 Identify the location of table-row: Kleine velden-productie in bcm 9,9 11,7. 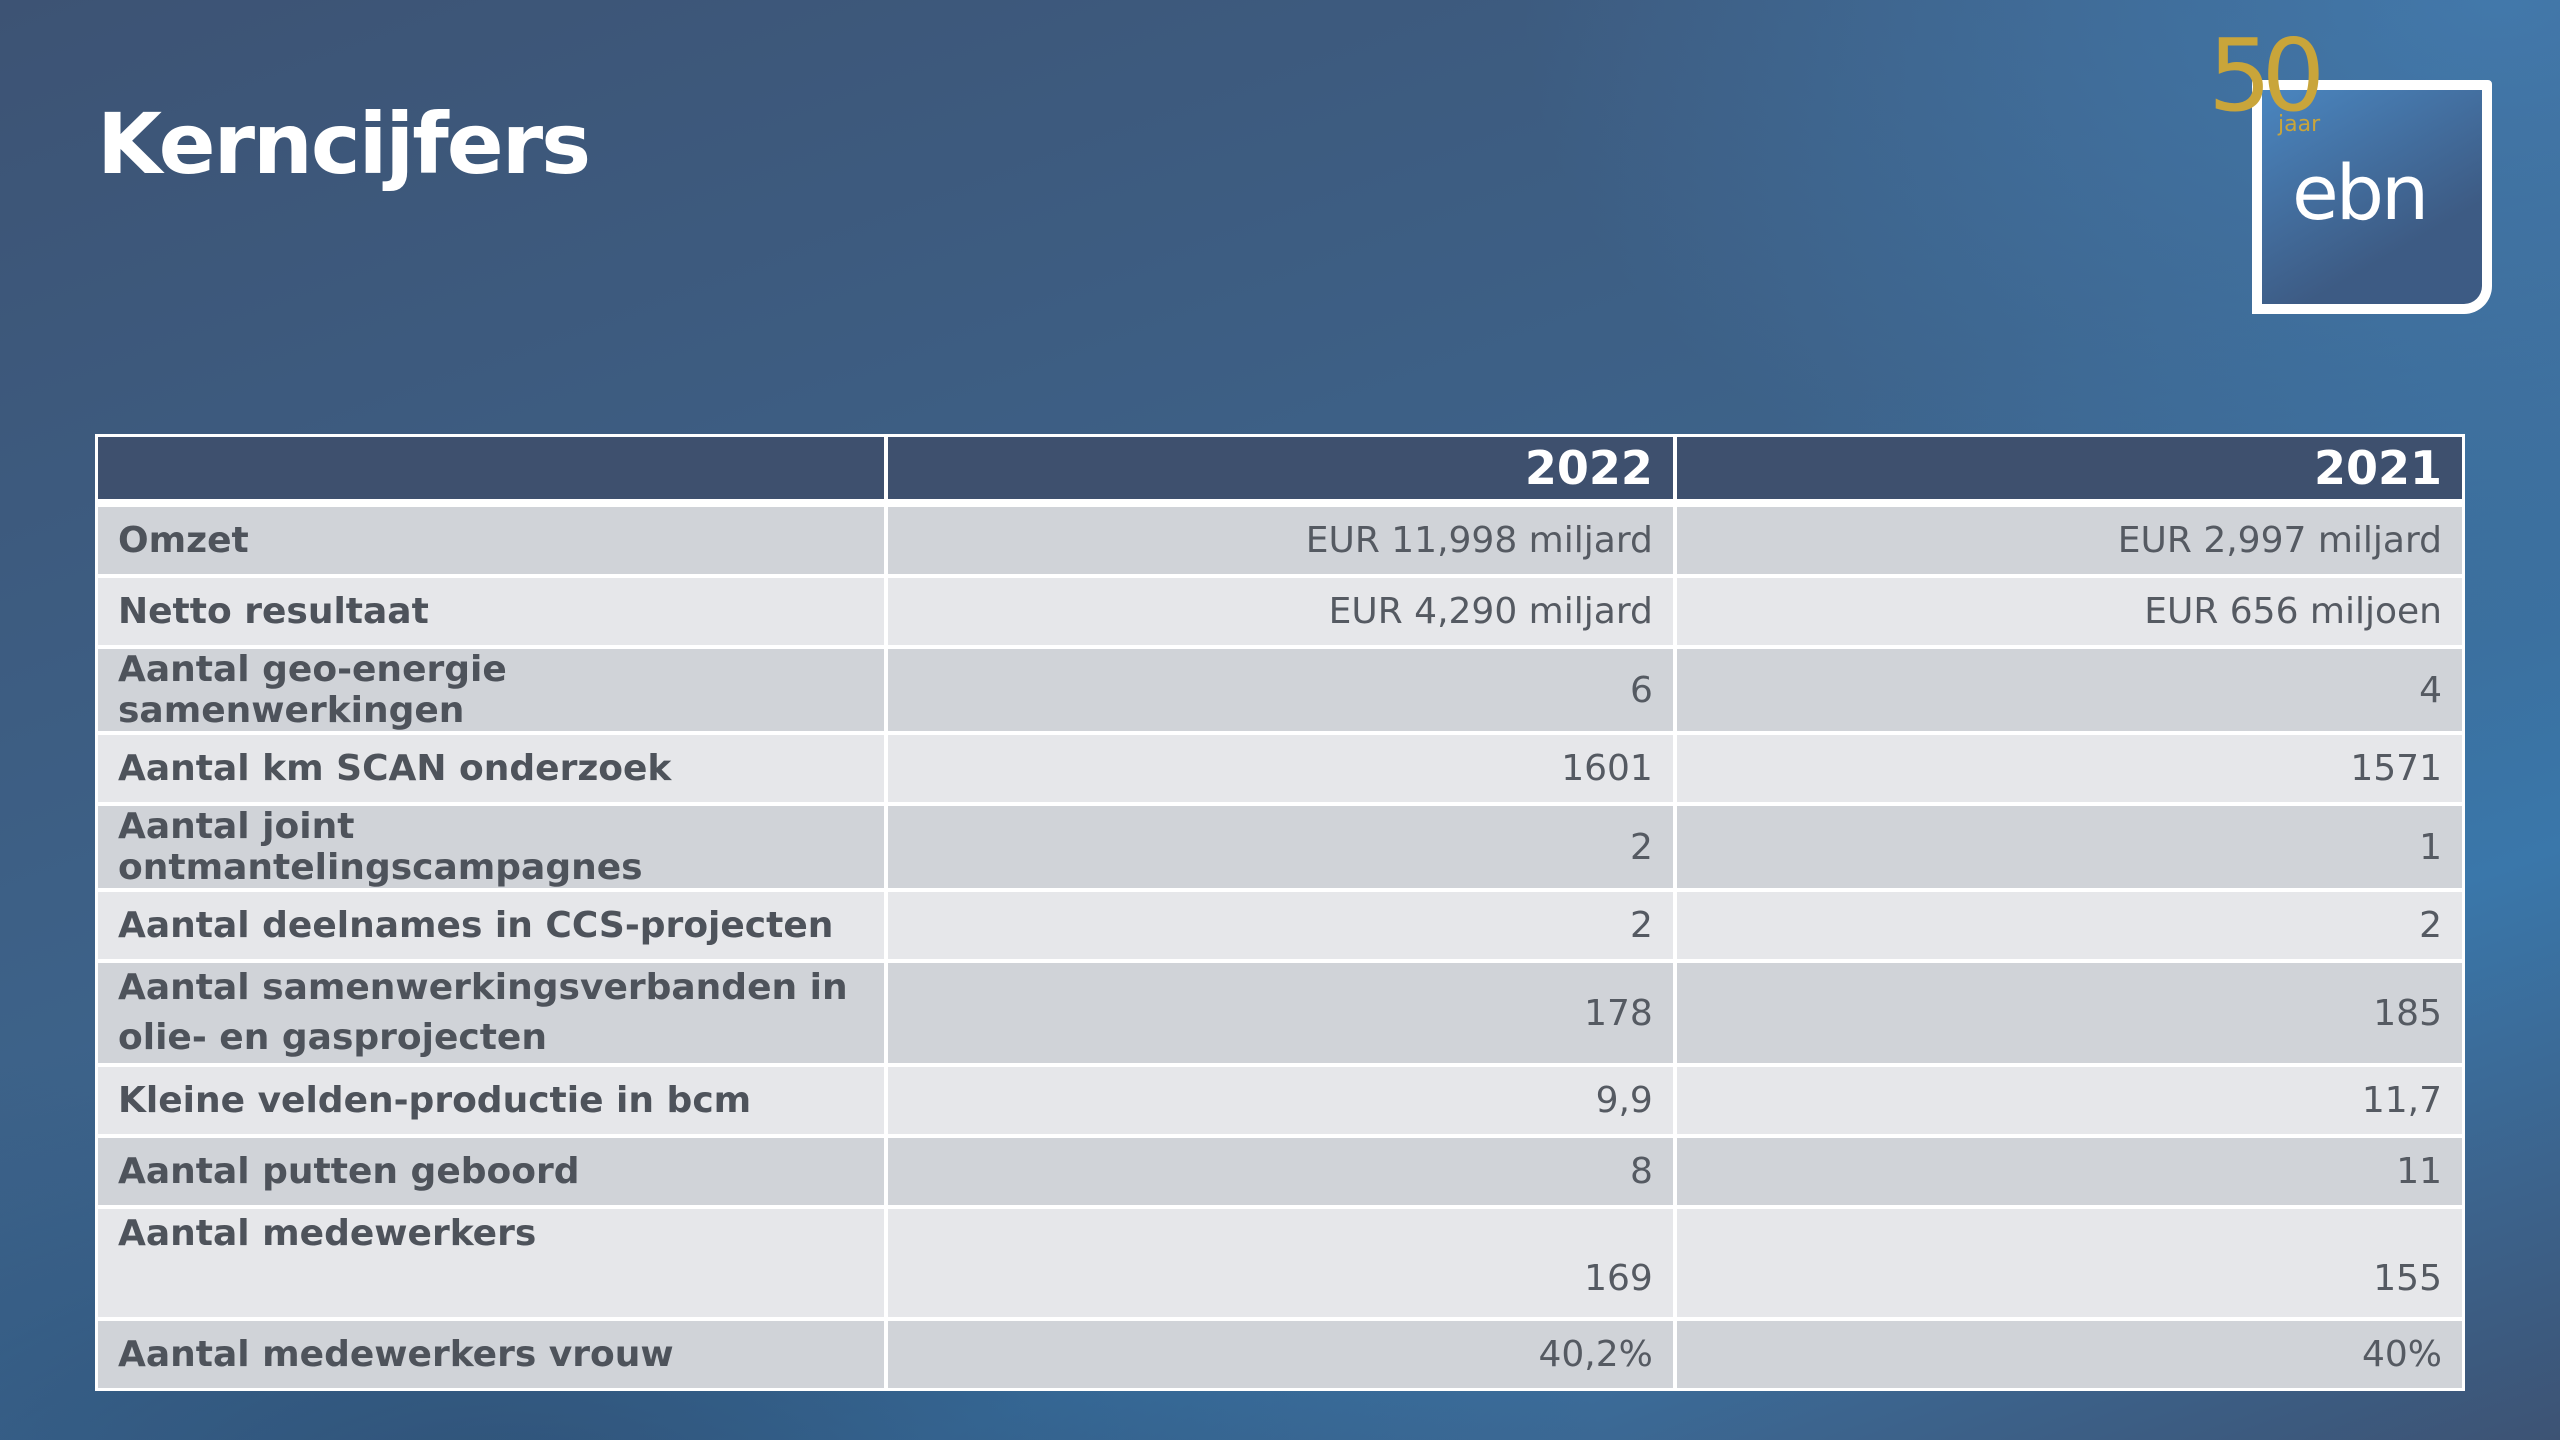
(1280, 1102).